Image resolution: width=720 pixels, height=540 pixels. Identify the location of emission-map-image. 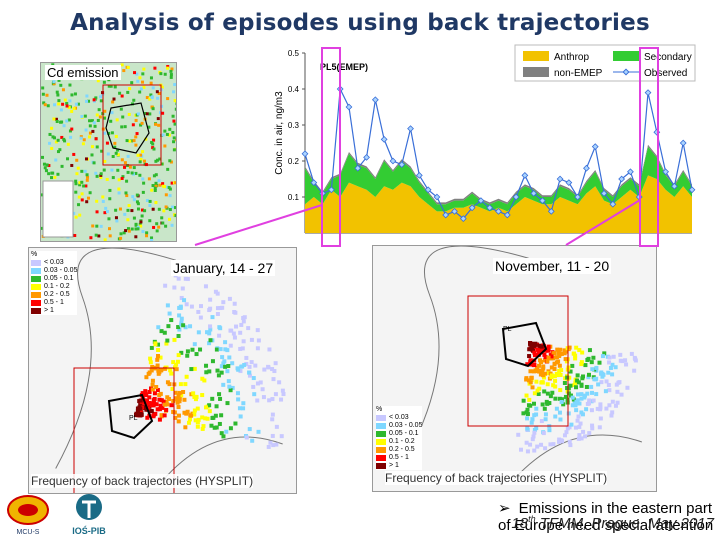
(110, 152).